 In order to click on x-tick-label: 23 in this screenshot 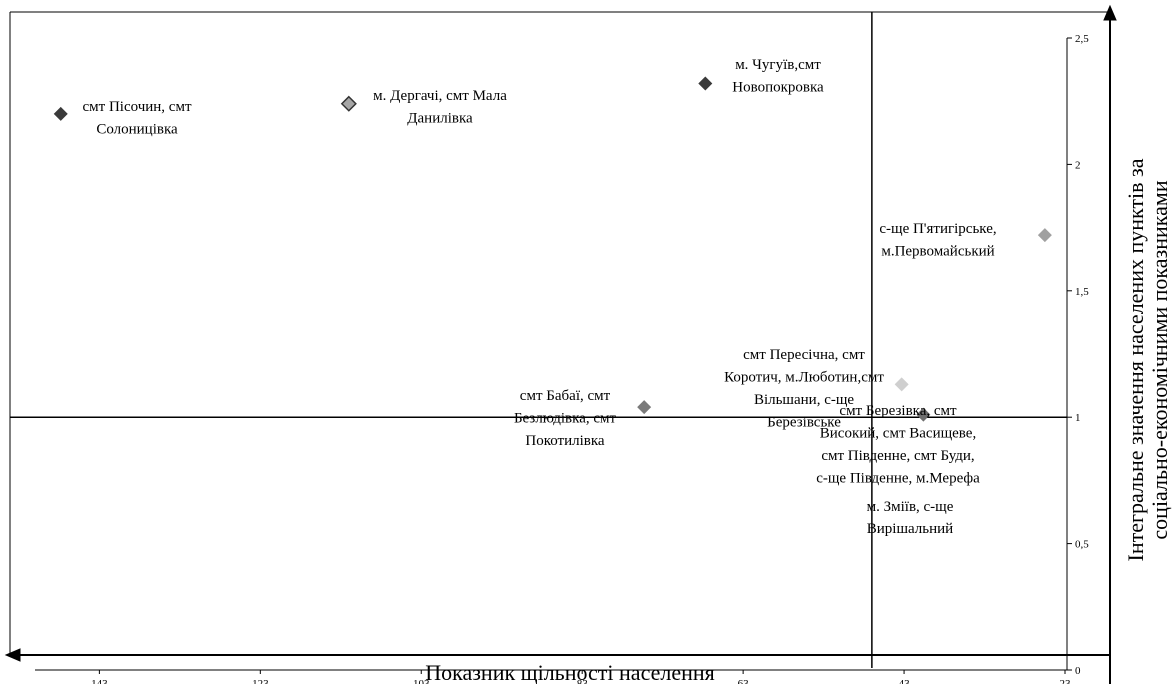, I will do `click(1066, 681)`.